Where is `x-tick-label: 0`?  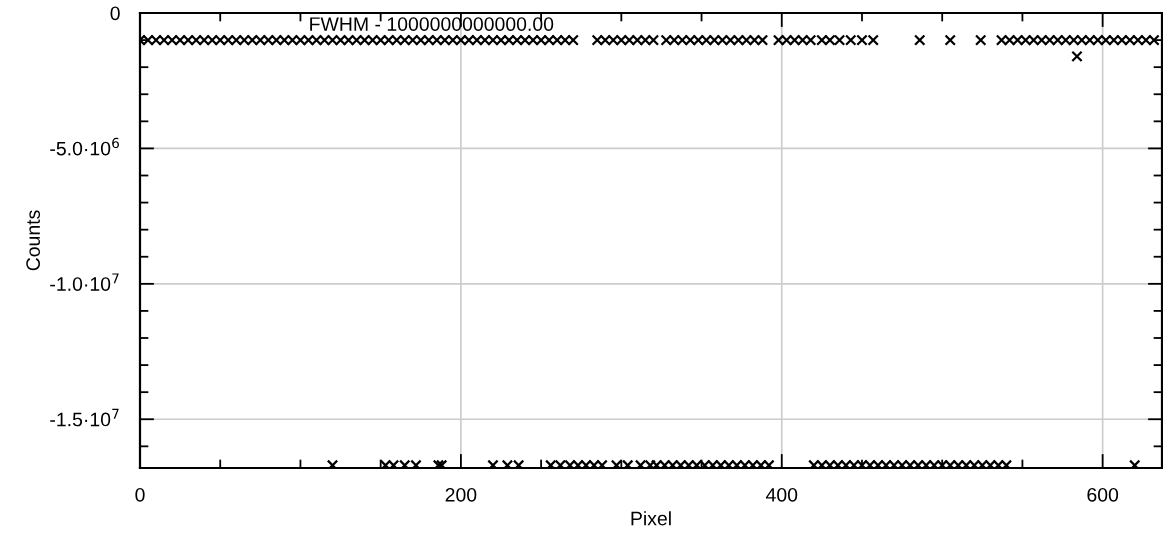
x-tick-label: 0 is located at coordinates (140, 494).